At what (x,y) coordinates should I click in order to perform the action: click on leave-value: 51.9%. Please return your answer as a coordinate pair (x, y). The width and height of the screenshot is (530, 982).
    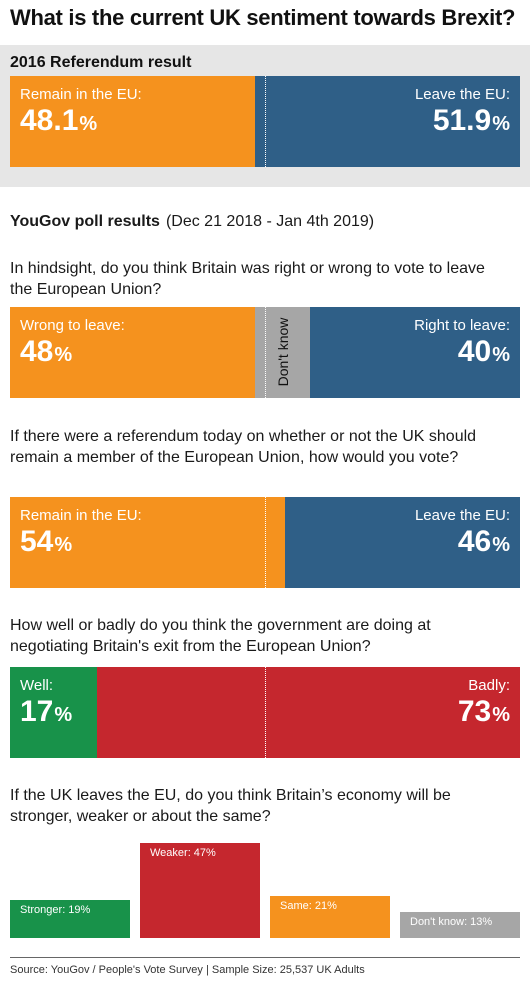
    Looking at the image, I should click on (471, 120).